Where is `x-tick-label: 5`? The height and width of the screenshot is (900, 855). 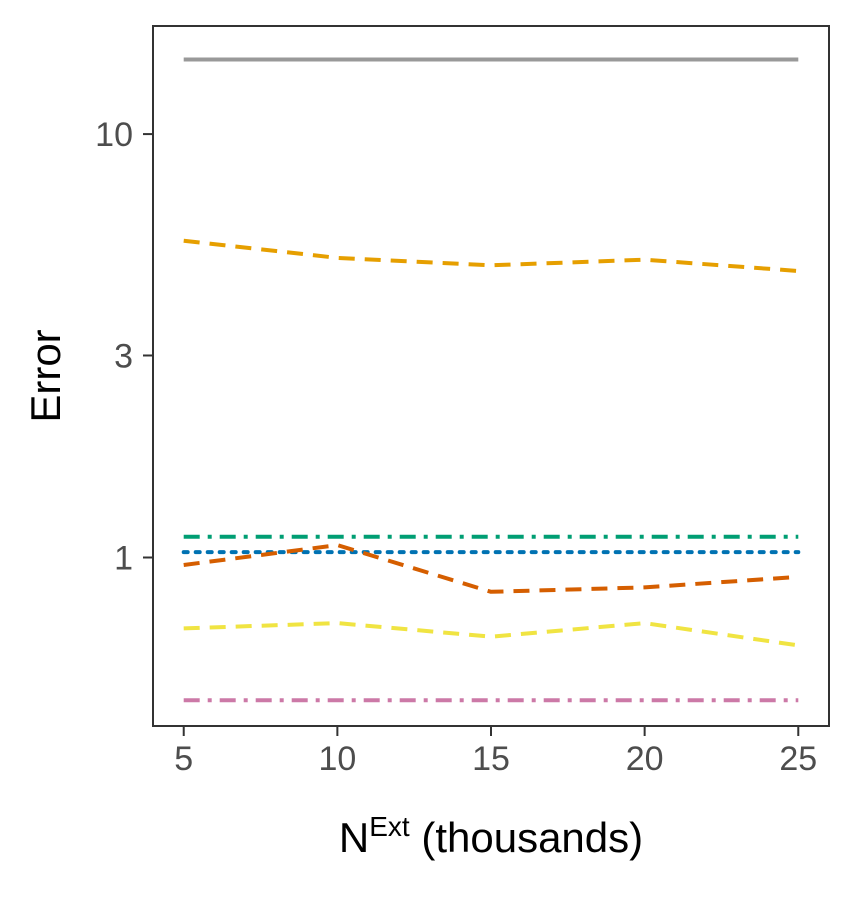
x-tick-label: 5 is located at coordinates (183, 759).